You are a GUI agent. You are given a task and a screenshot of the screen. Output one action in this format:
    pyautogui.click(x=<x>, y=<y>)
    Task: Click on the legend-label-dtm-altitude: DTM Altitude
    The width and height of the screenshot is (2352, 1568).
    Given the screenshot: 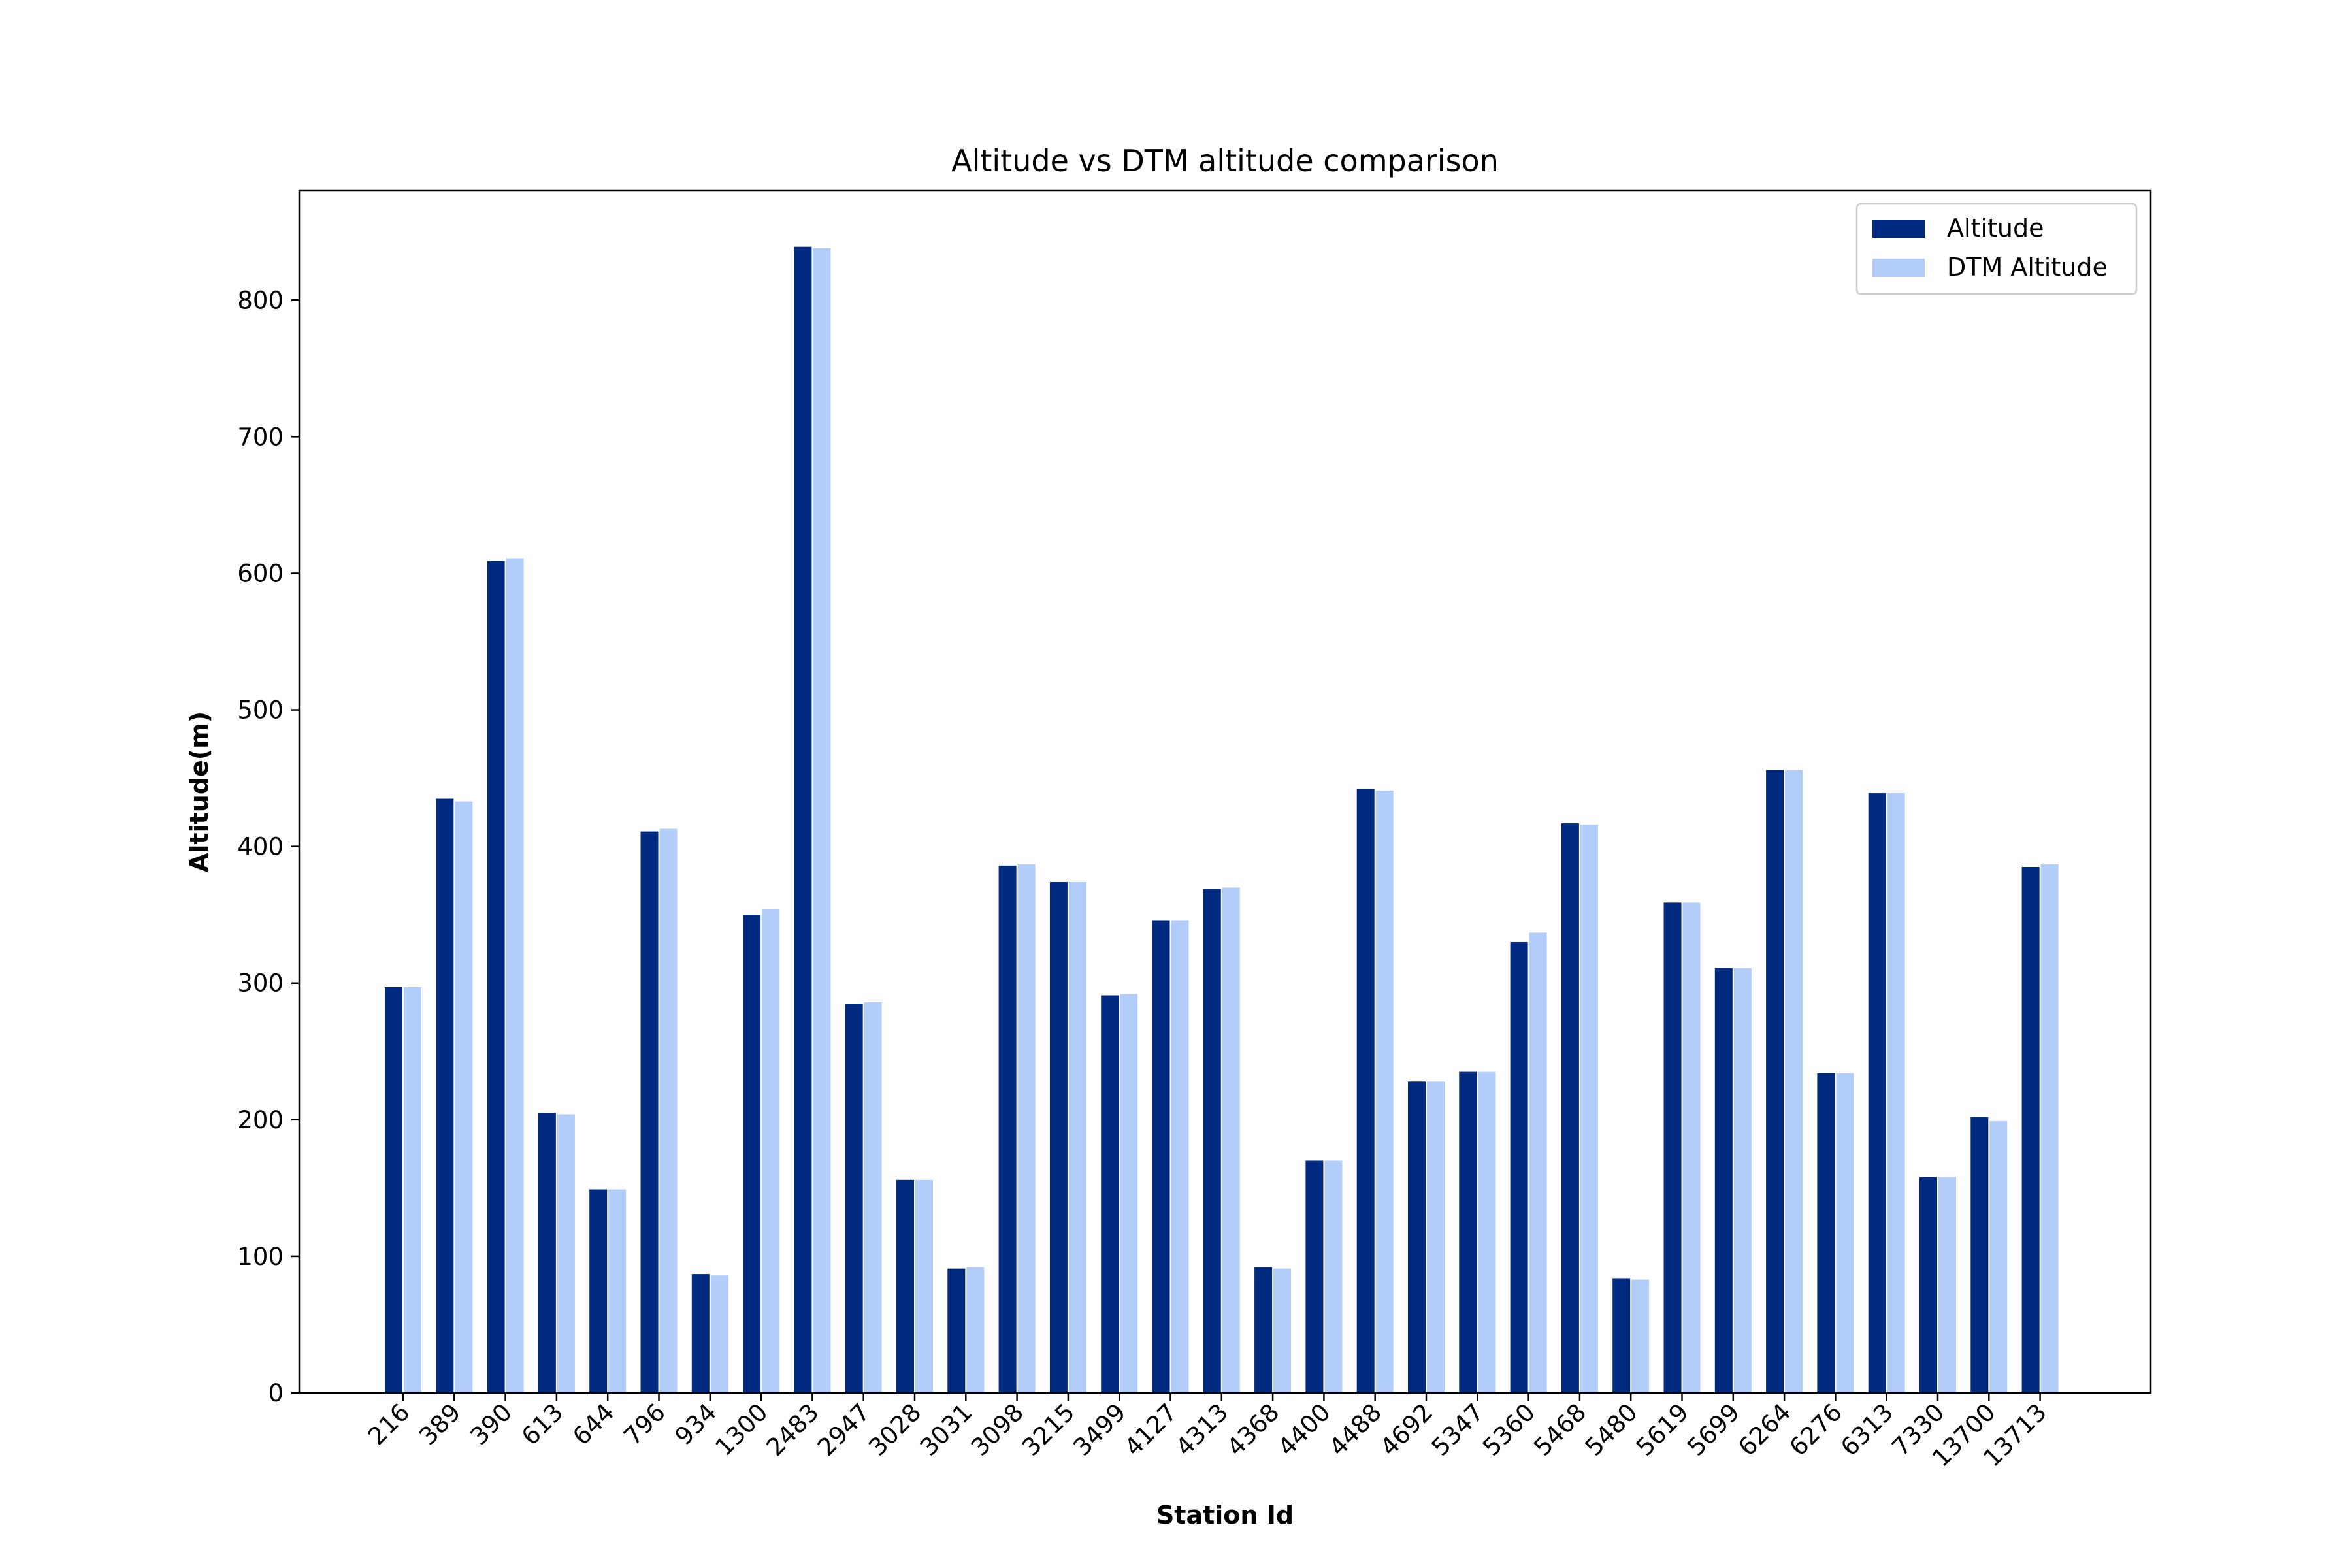 What is the action you would take?
    pyautogui.click(x=2027, y=267)
    